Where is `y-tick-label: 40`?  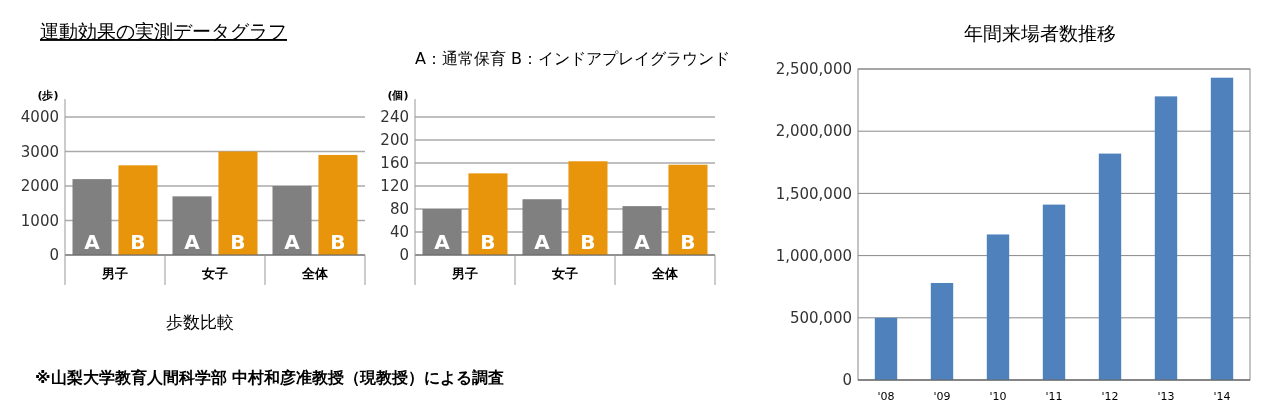
y-tick-label: 40 is located at coordinates (399, 232).